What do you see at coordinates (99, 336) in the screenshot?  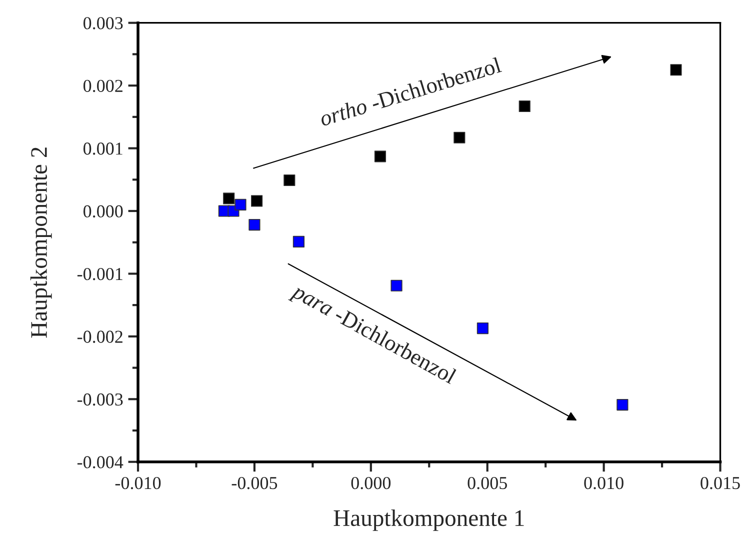 I see `y-tick-label: -0.002` at bounding box center [99, 336].